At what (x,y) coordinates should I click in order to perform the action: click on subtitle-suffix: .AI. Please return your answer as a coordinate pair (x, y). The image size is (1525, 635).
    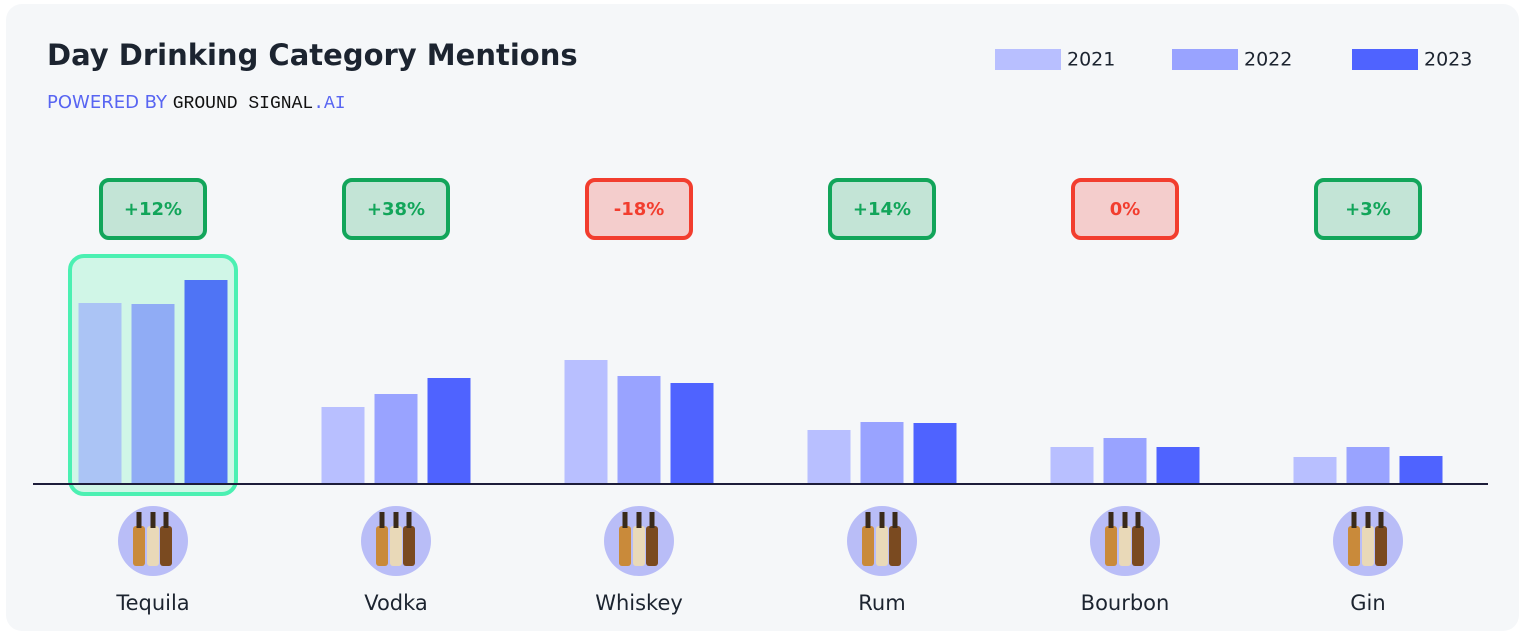
    Looking at the image, I should click on (329, 104).